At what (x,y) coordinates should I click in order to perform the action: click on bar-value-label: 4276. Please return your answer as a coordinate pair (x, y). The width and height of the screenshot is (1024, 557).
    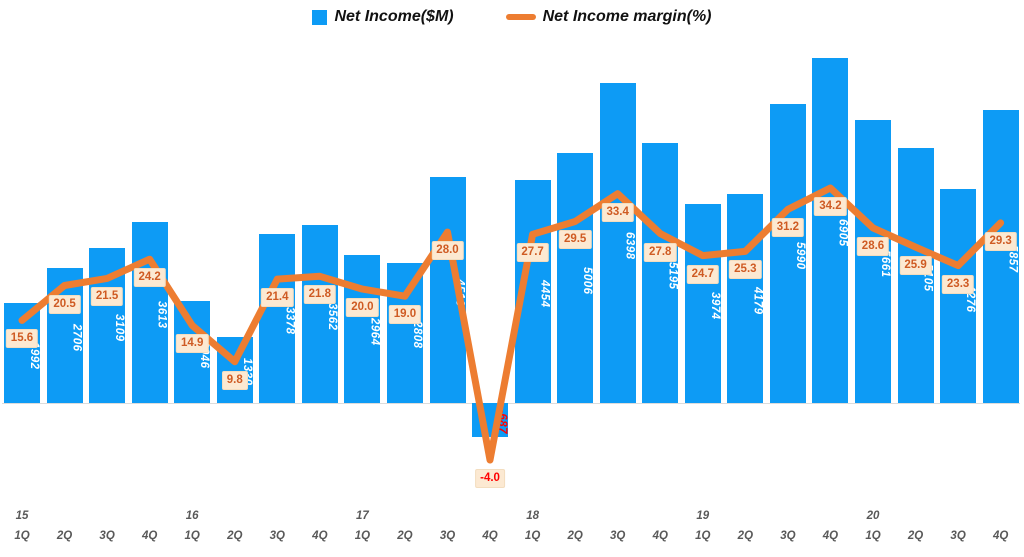
    Looking at the image, I should click on (970, 298).